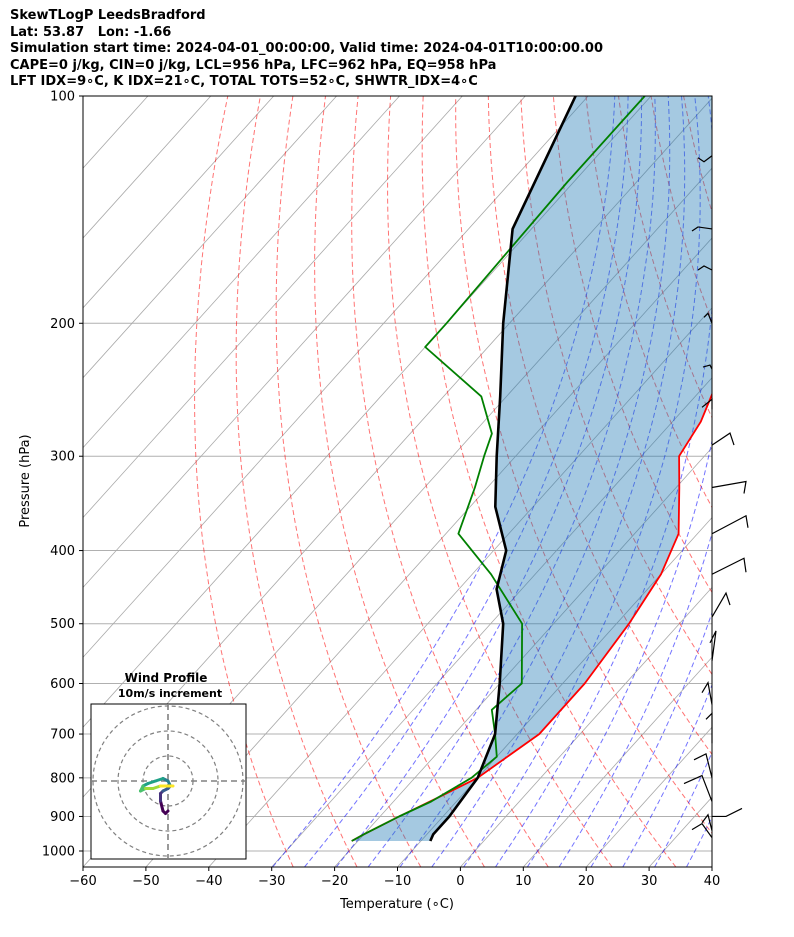 This screenshot has height=937, width=794. Describe the element at coordinates (649, 881) in the screenshot. I see `x-tick-label: 30` at that location.